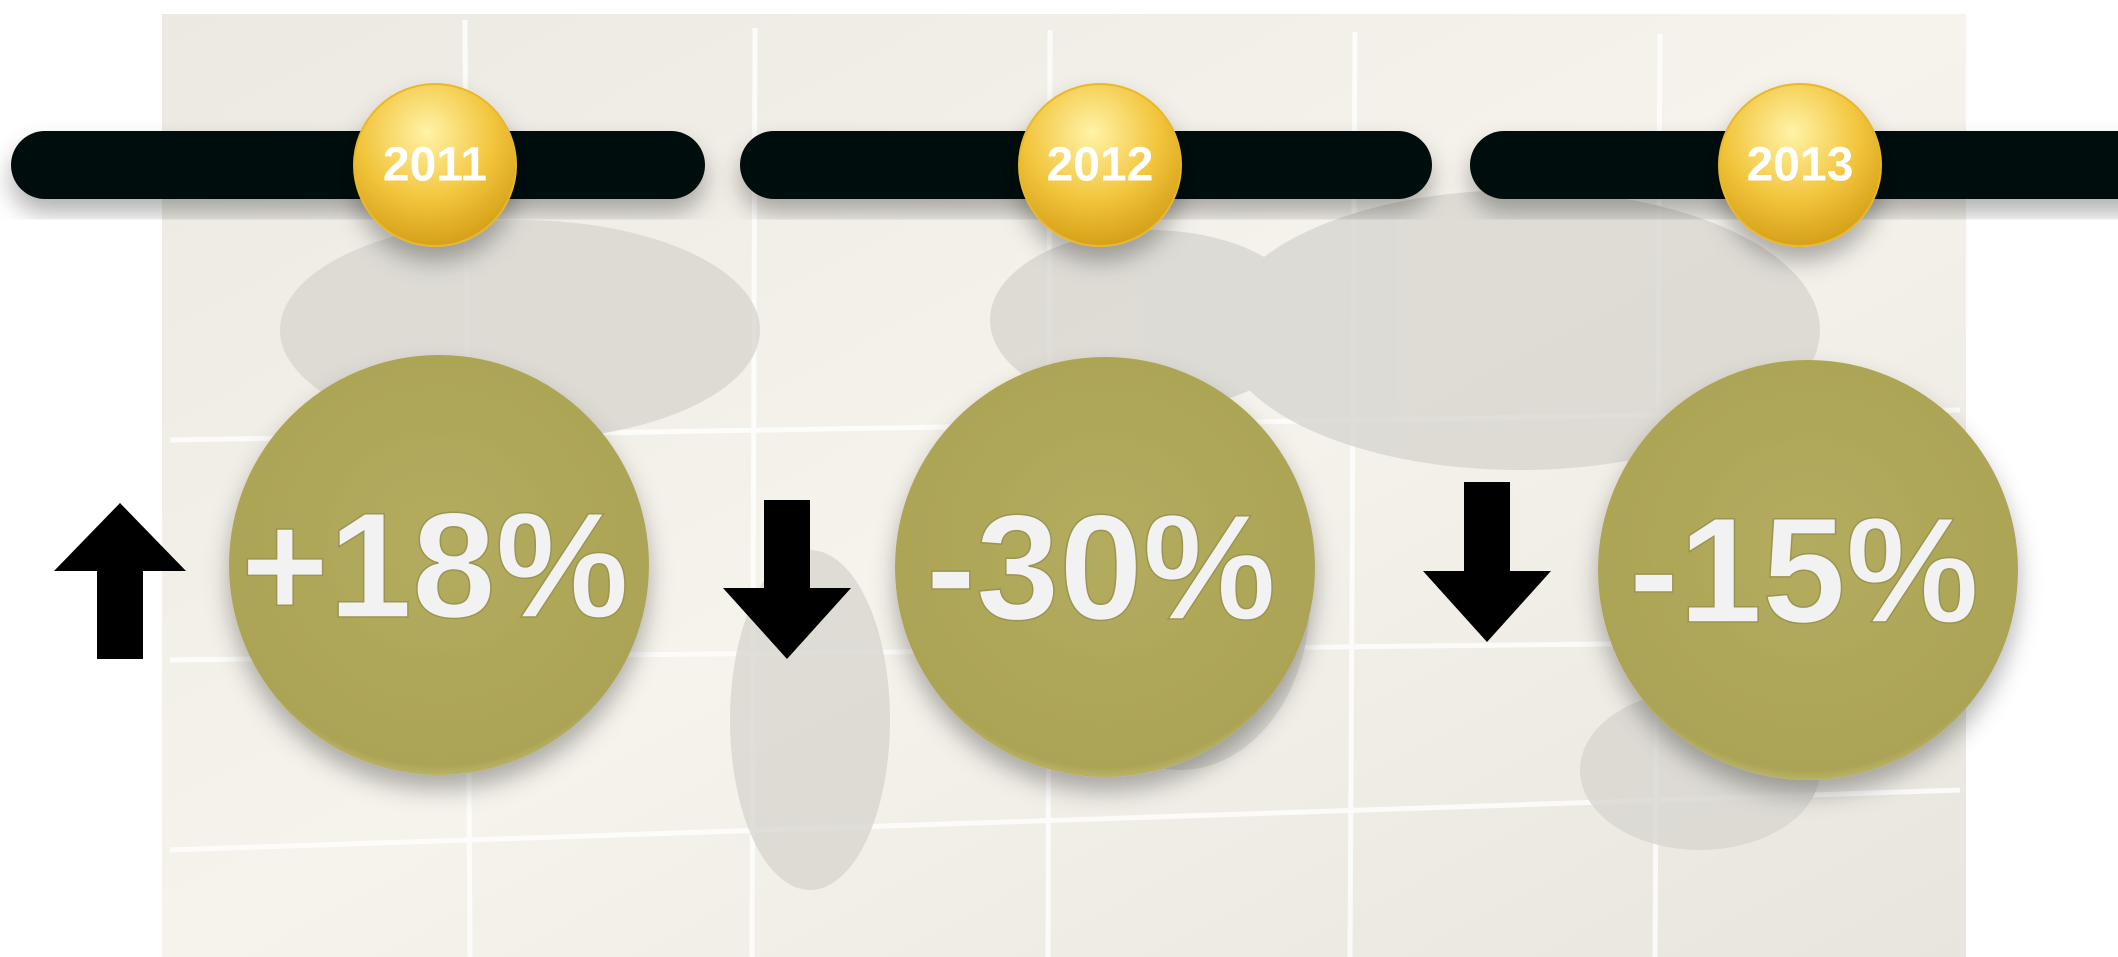 The image size is (2118, 957). Describe the element at coordinates (1101, 567) in the screenshot. I see `change-label: -30%` at that location.